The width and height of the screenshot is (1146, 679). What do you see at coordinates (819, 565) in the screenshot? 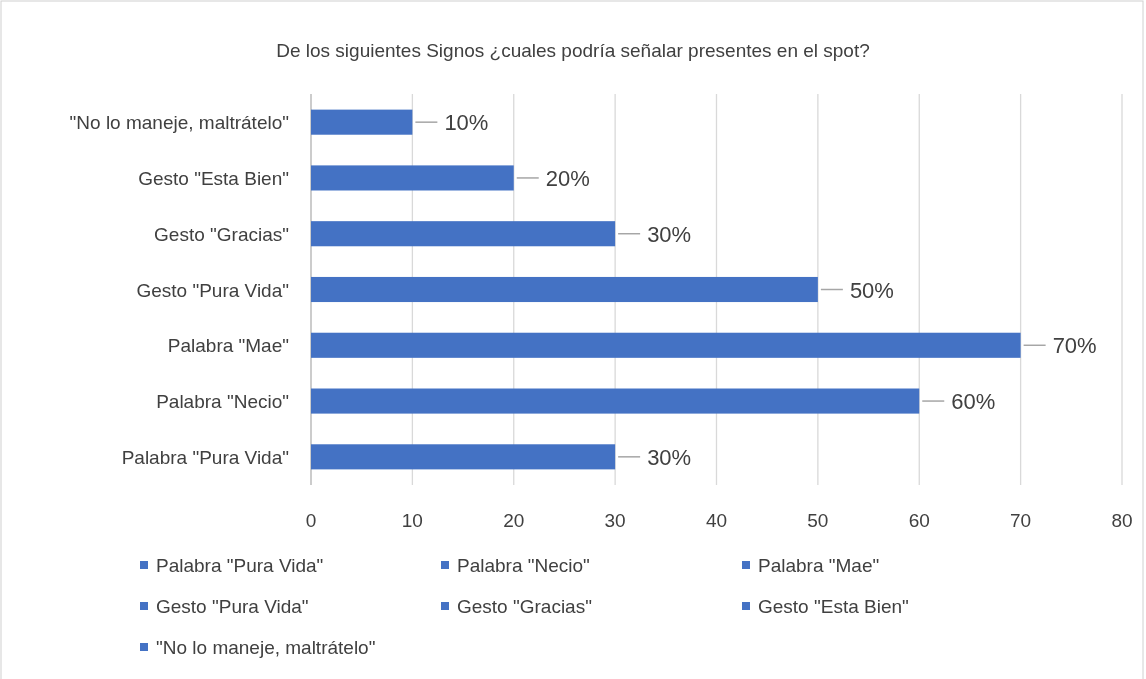
I see `legend-label: Palabra "Mae"` at bounding box center [819, 565].